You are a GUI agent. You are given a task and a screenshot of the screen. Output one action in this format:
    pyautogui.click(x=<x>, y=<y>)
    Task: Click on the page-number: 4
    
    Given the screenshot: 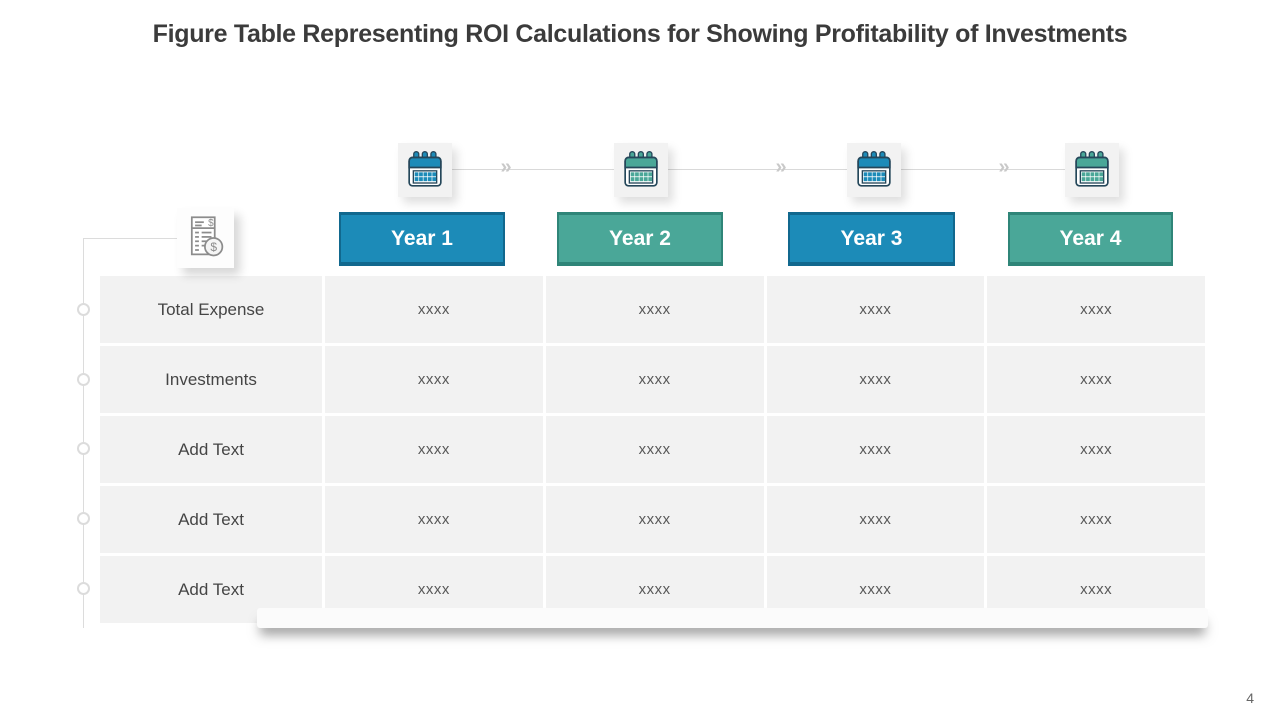 What is the action you would take?
    pyautogui.click(x=1250, y=698)
    